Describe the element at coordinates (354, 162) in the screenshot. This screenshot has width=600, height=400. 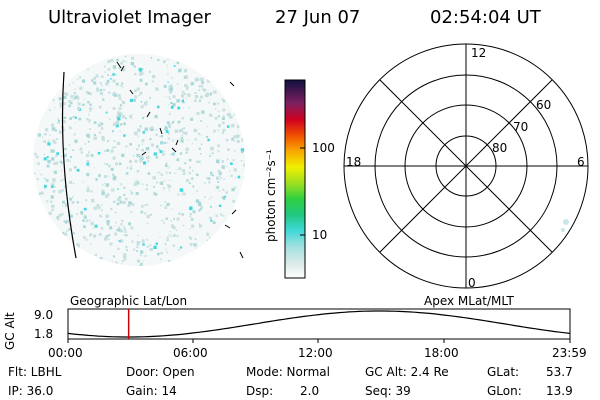
I see `mlt-label-18: 18` at that location.